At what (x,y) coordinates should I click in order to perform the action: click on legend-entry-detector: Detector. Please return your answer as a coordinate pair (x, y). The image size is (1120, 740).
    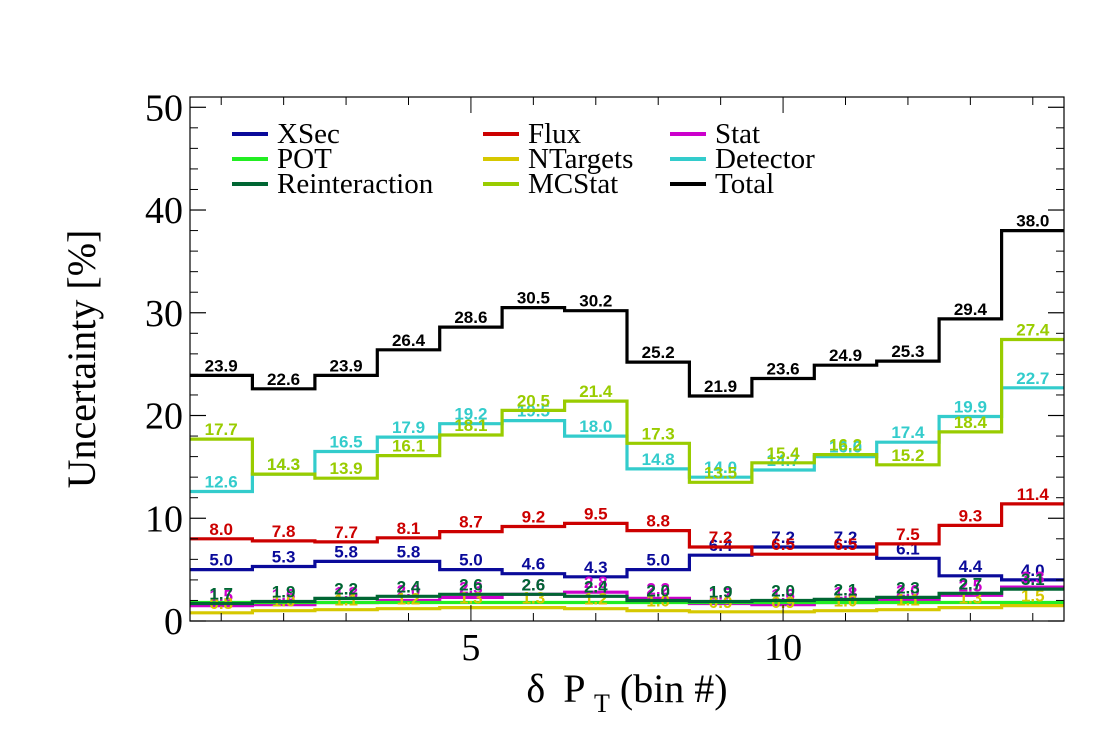
    Looking at the image, I should click on (742, 159).